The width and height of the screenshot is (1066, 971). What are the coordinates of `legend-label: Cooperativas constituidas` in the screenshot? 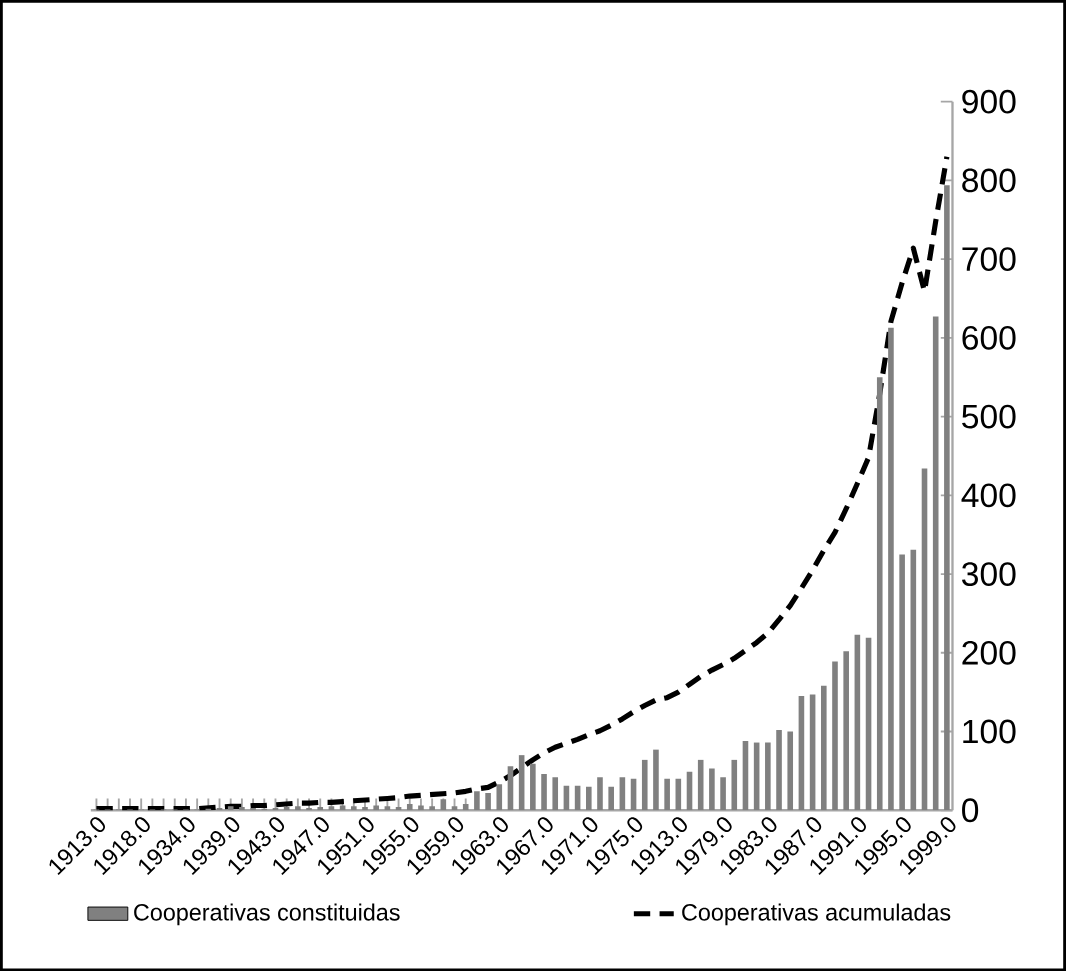 It's located at (267, 914).